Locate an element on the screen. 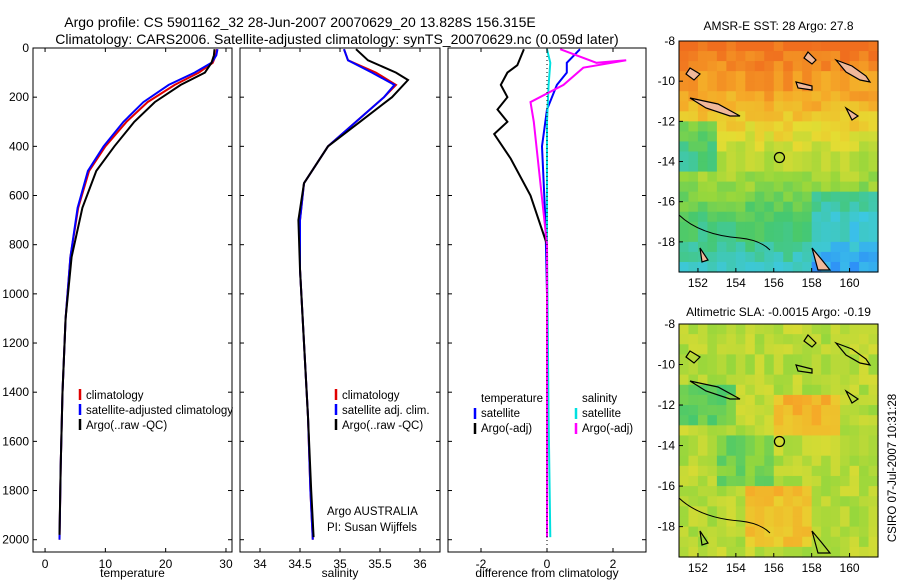 This screenshot has height=580, width=900. x-tick-label: 156 is located at coordinates (774, 283).